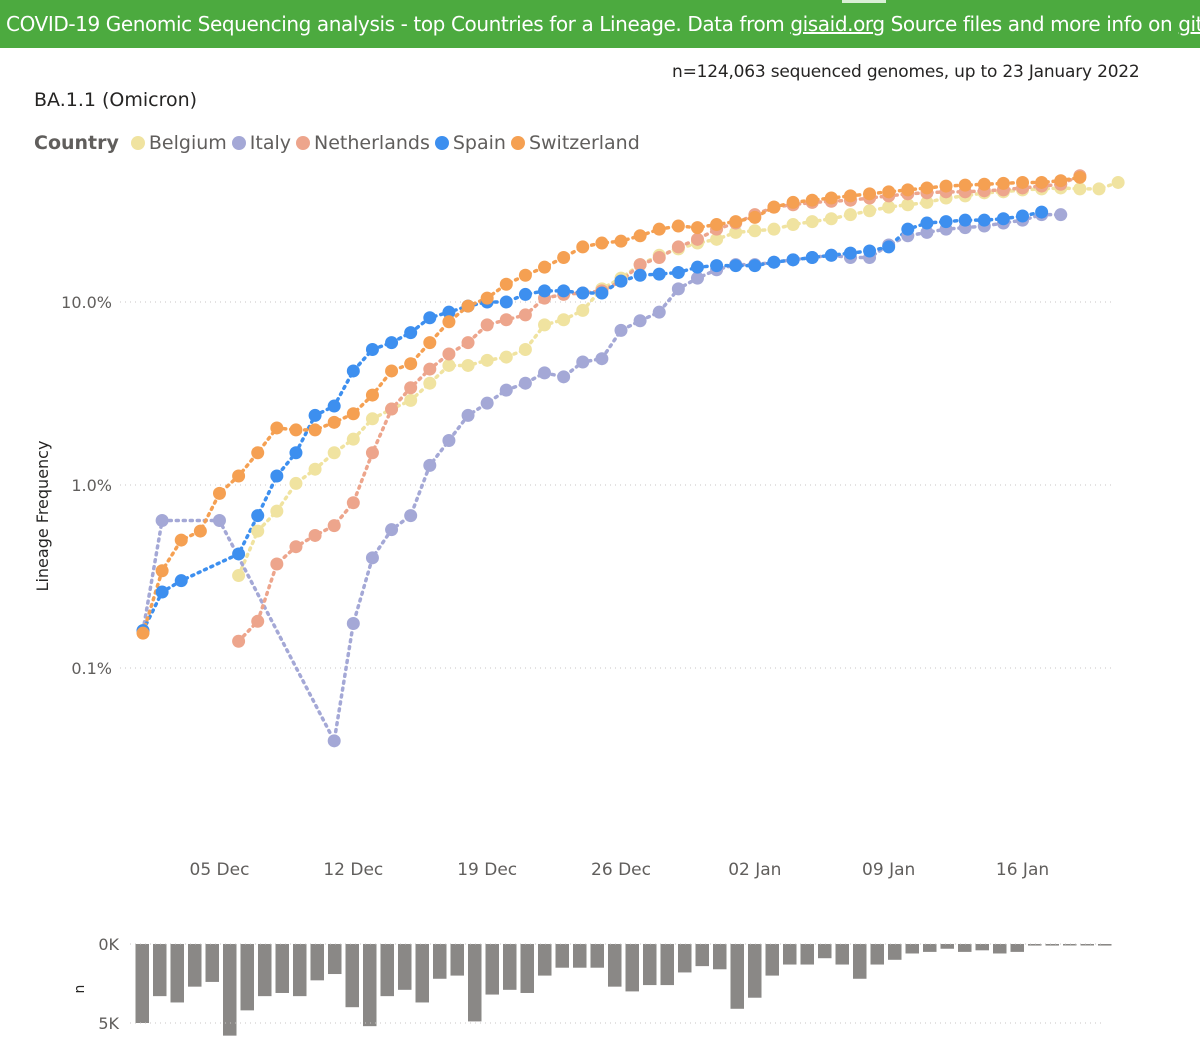 This screenshot has width=1200, height=1061. What do you see at coordinates (108, 944) in the screenshot?
I see `bar-y-tick-label: 0K` at bounding box center [108, 944].